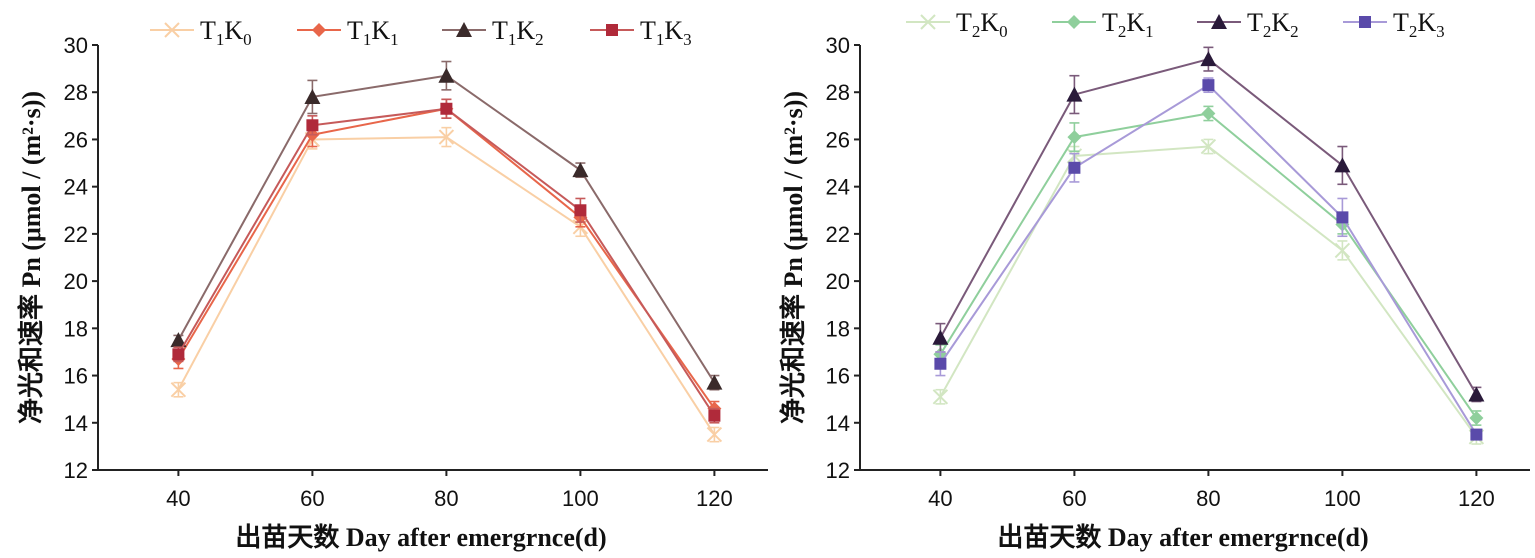  Describe the element at coordinates (793, 257) in the screenshot. I see `chart2-y-axis-title: 净光和速率 Pn (μmol / (m²·s))` at that location.